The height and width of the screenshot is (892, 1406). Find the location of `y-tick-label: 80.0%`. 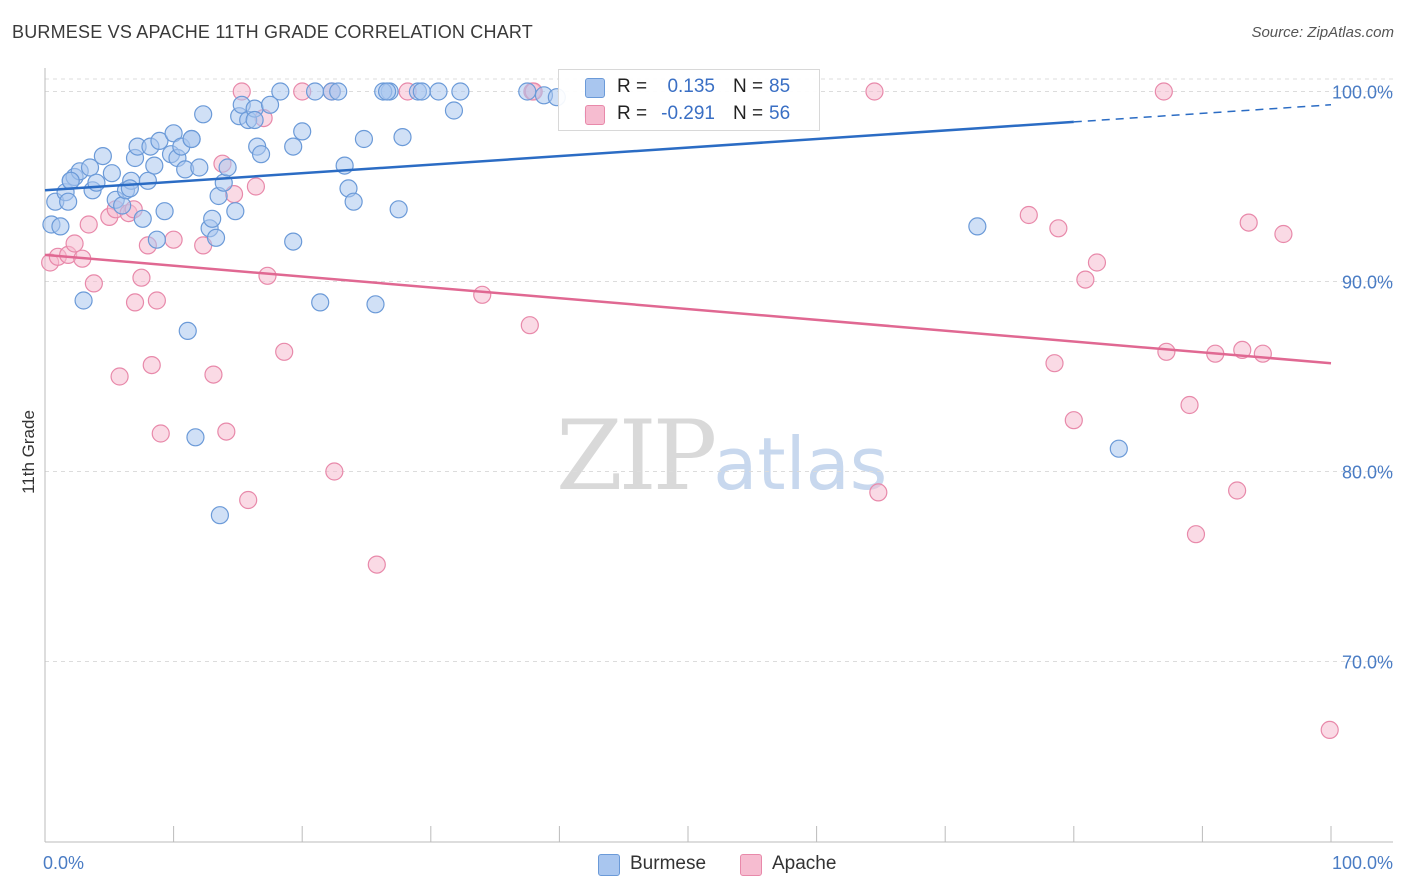

y-tick-label: 80.0% is located at coordinates (1367, 473).